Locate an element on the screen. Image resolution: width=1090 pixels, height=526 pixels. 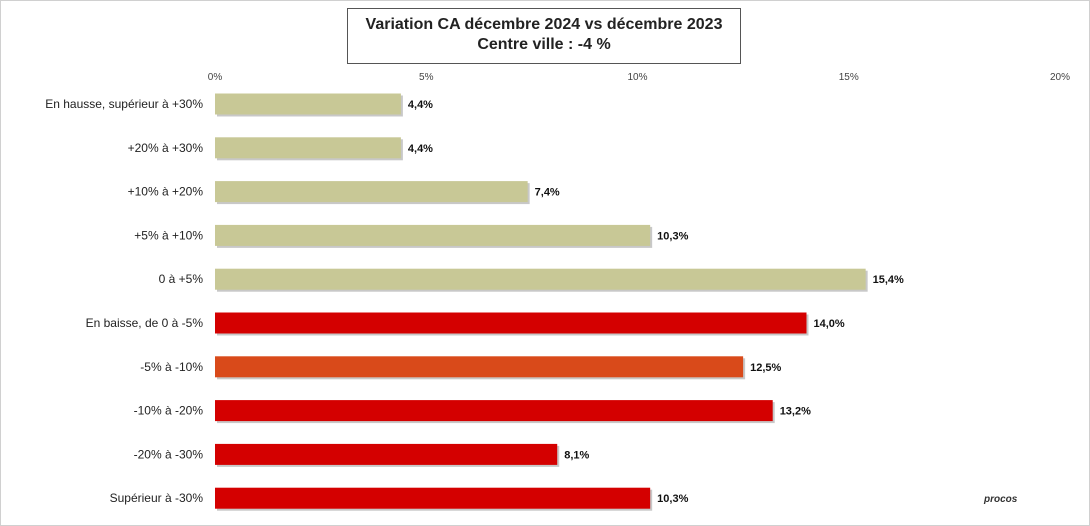
procos-logo: procos is located at coordinates (1001, 499).